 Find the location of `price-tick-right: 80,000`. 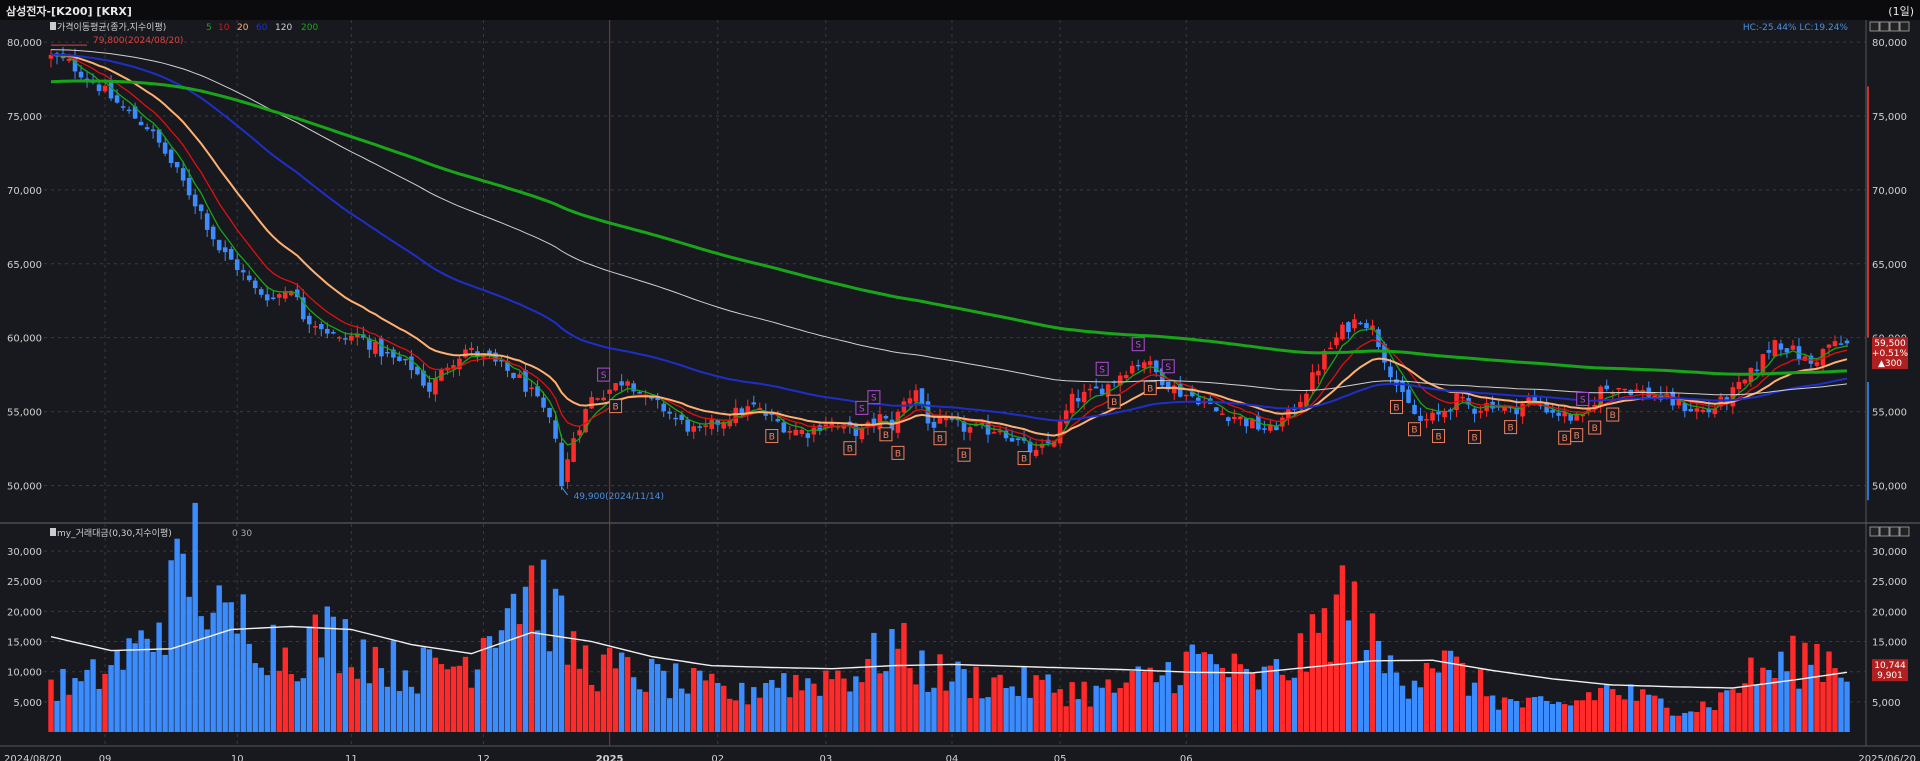

price-tick-right: 80,000 is located at coordinates (1889, 43).